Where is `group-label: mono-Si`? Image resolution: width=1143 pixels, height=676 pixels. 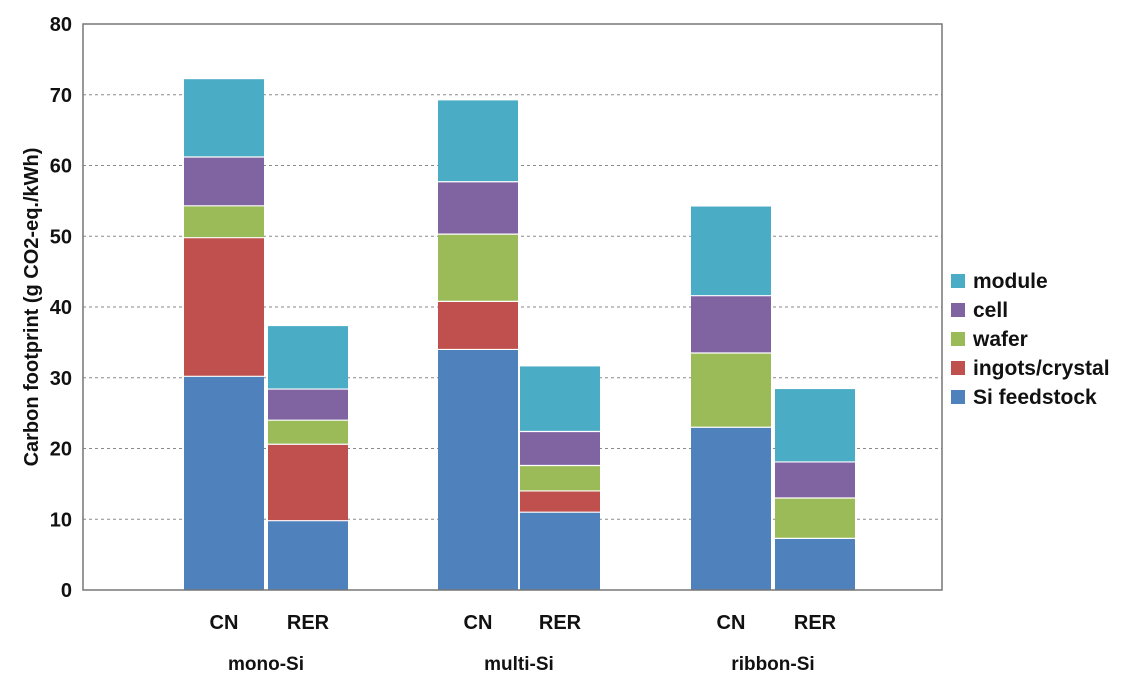
group-label: mono-Si is located at coordinates (266, 664).